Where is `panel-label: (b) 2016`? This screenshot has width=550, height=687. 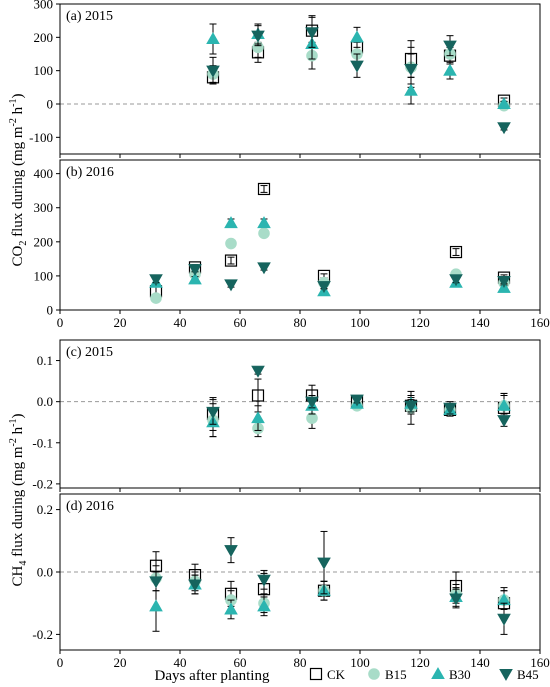 panel-label: (b) 2016 is located at coordinates (90, 172).